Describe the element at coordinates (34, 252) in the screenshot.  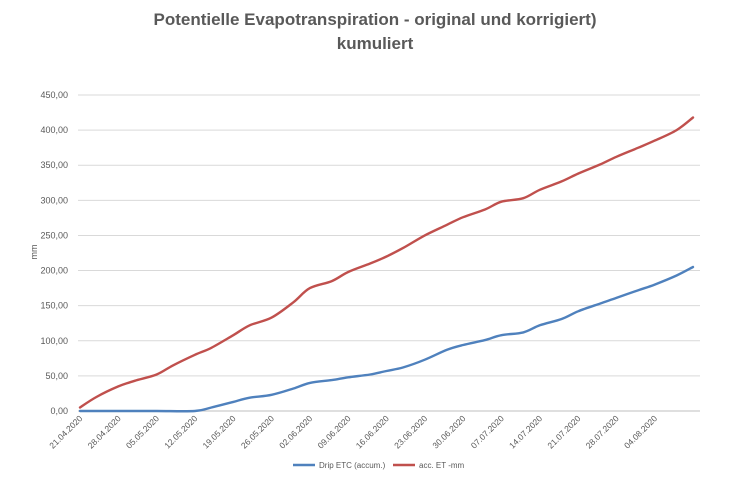
I see `y-axis-label: mm` at that location.